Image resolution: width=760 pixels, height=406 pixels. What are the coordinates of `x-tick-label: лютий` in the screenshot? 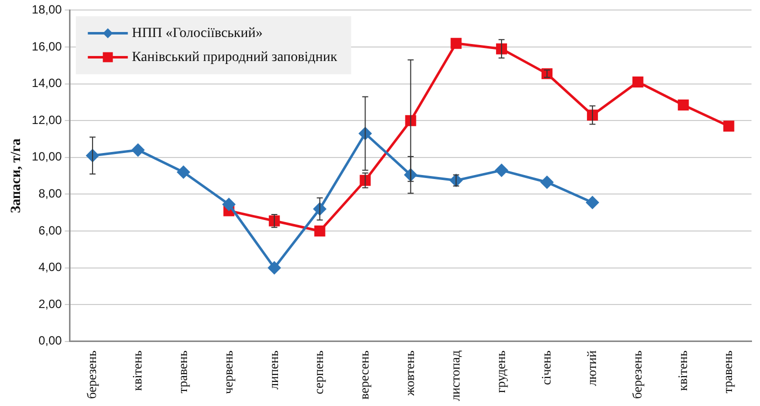 It's located at (591, 368).